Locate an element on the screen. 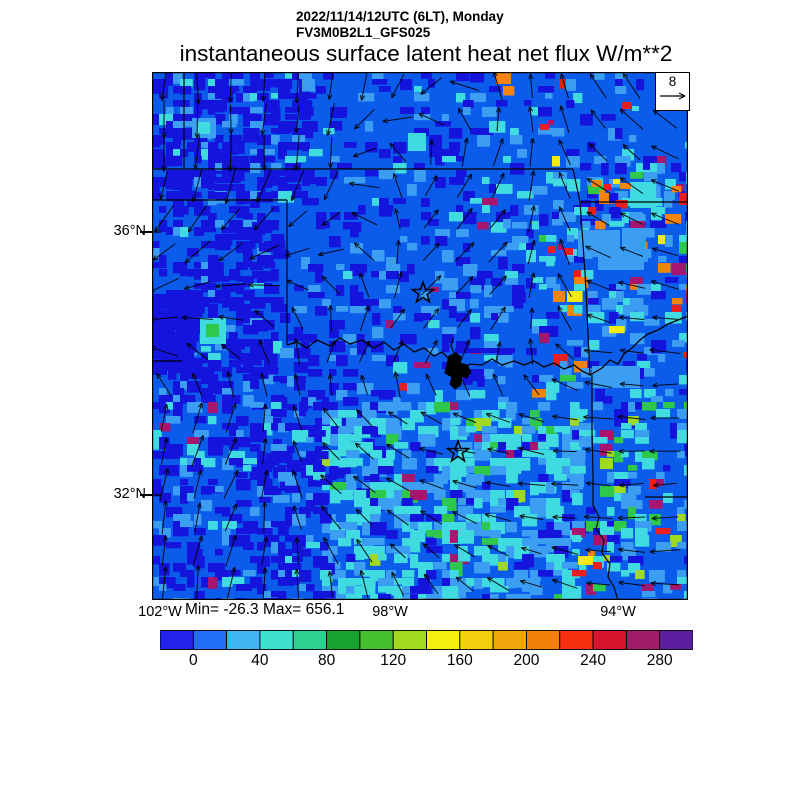 The height and width of the screenshot is (800, 800). lat-label-36n: 36°N is located at coordinates (129, 231).